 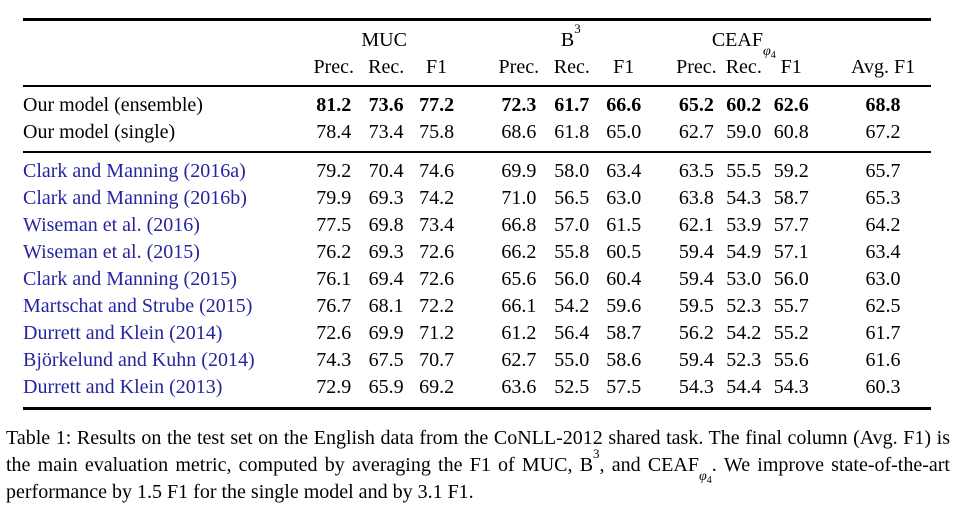 What do you see at coordinates (791, 67) in the screenshot?
I see `ceaf-f1-header: F1` at bounding box center [791, 67].